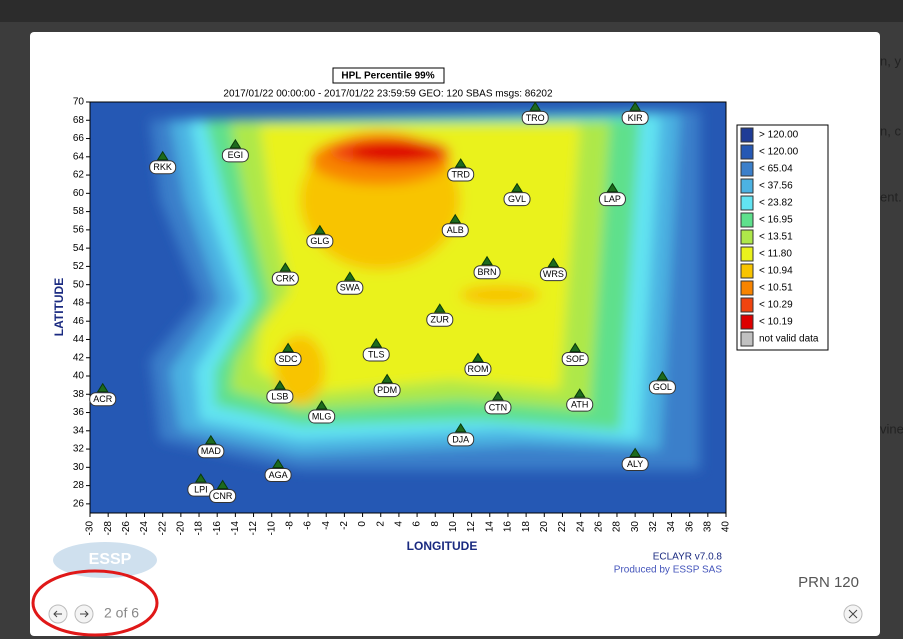 The image size is (903, 639). Describe the element at coordinates (289, 359) in the screenshot. I see `station-label: SDC` at that location.